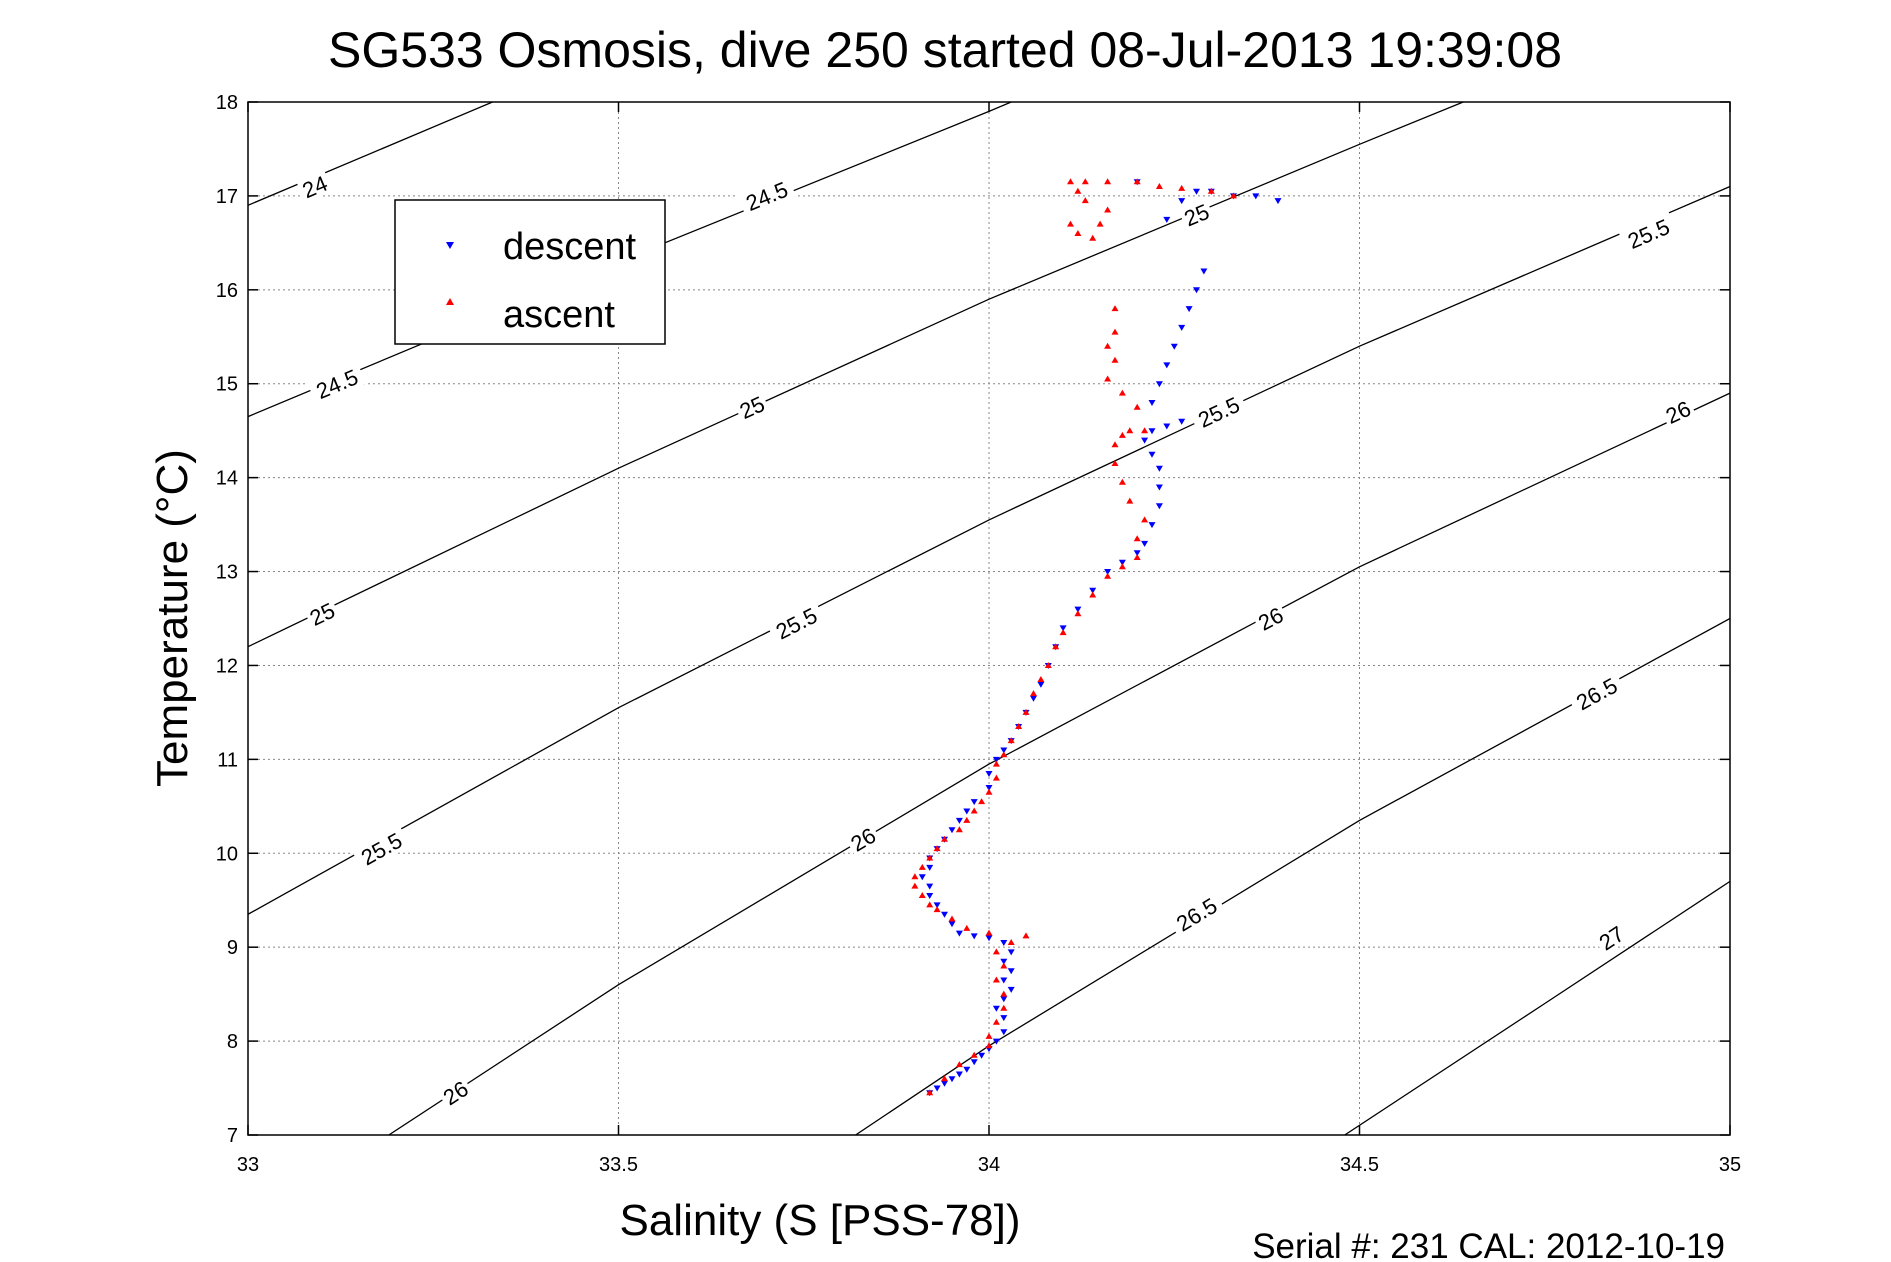  I want to click on x-axis-label: Salinity (S [PSS-78]), so click(819, 1220).